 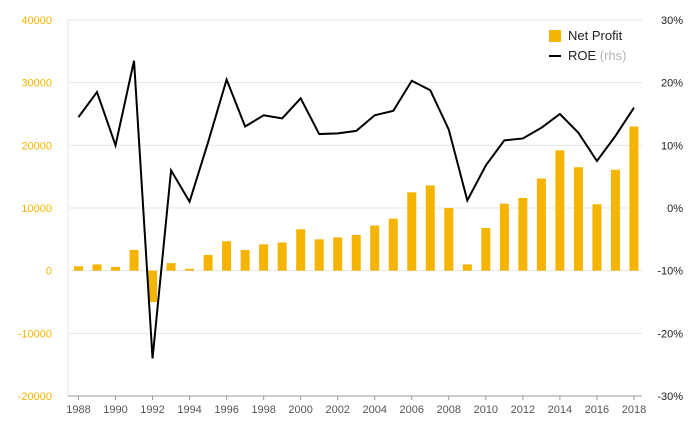 What do you see at coordinates (672, 146) in the screenshot?
I see `right-axis-tick-label: 10%` at bounding box center [672, 146].